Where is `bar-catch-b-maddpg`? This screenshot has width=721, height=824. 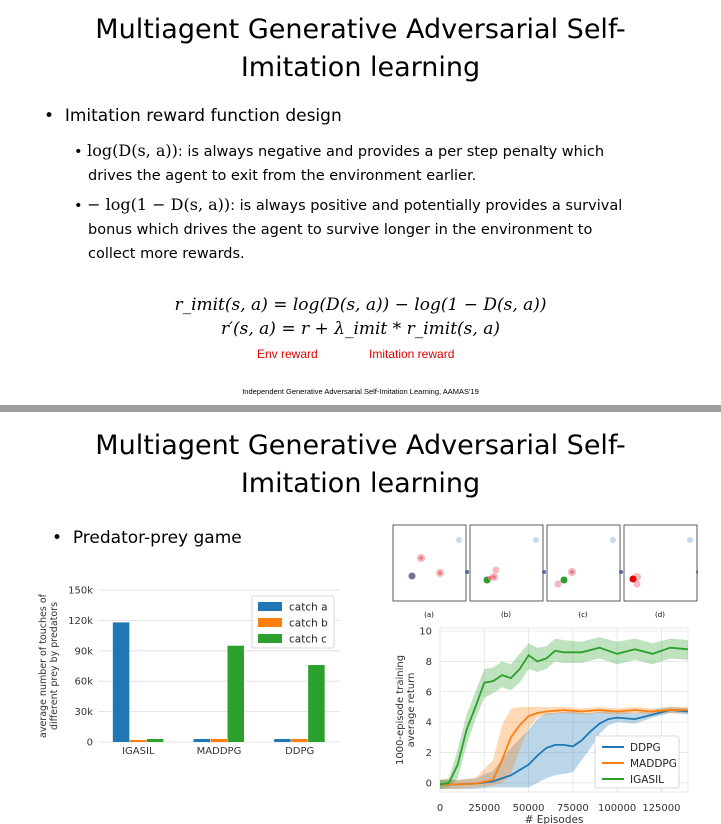 bar-catch-b-maddpg is located at coordinates (218, 740).